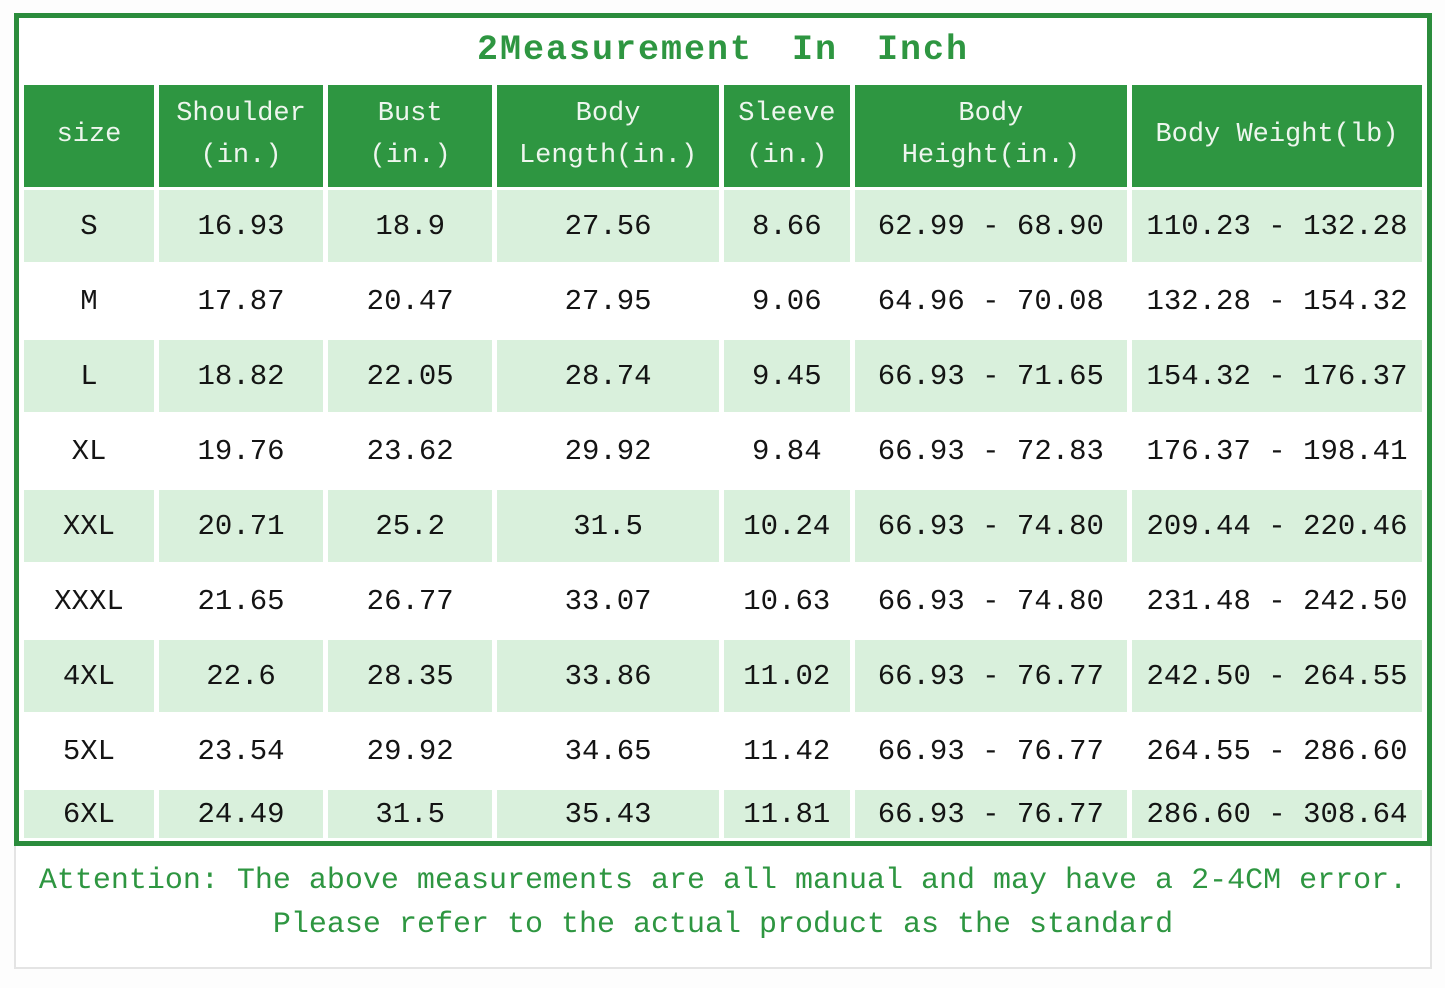 Image resolution: width=1445 pixels, height=988 pixels. Describe the element at coordinates (608, 601) in the screenshot. I see `body-length-value: 33.07` at that location.